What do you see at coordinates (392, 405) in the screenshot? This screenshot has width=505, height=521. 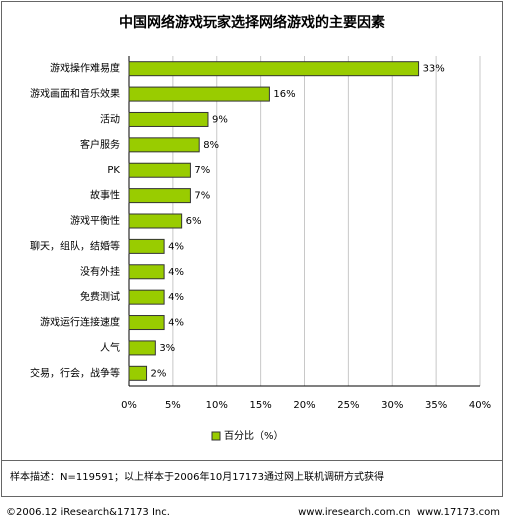 I see `x-tick-label: 30%` at bounding box center [392, 405].